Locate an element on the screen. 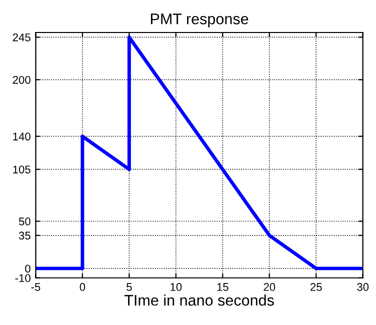 The width and height of the screenshot is (376, 325). x-tick-label: 15 is located at coordinates (222, 287).